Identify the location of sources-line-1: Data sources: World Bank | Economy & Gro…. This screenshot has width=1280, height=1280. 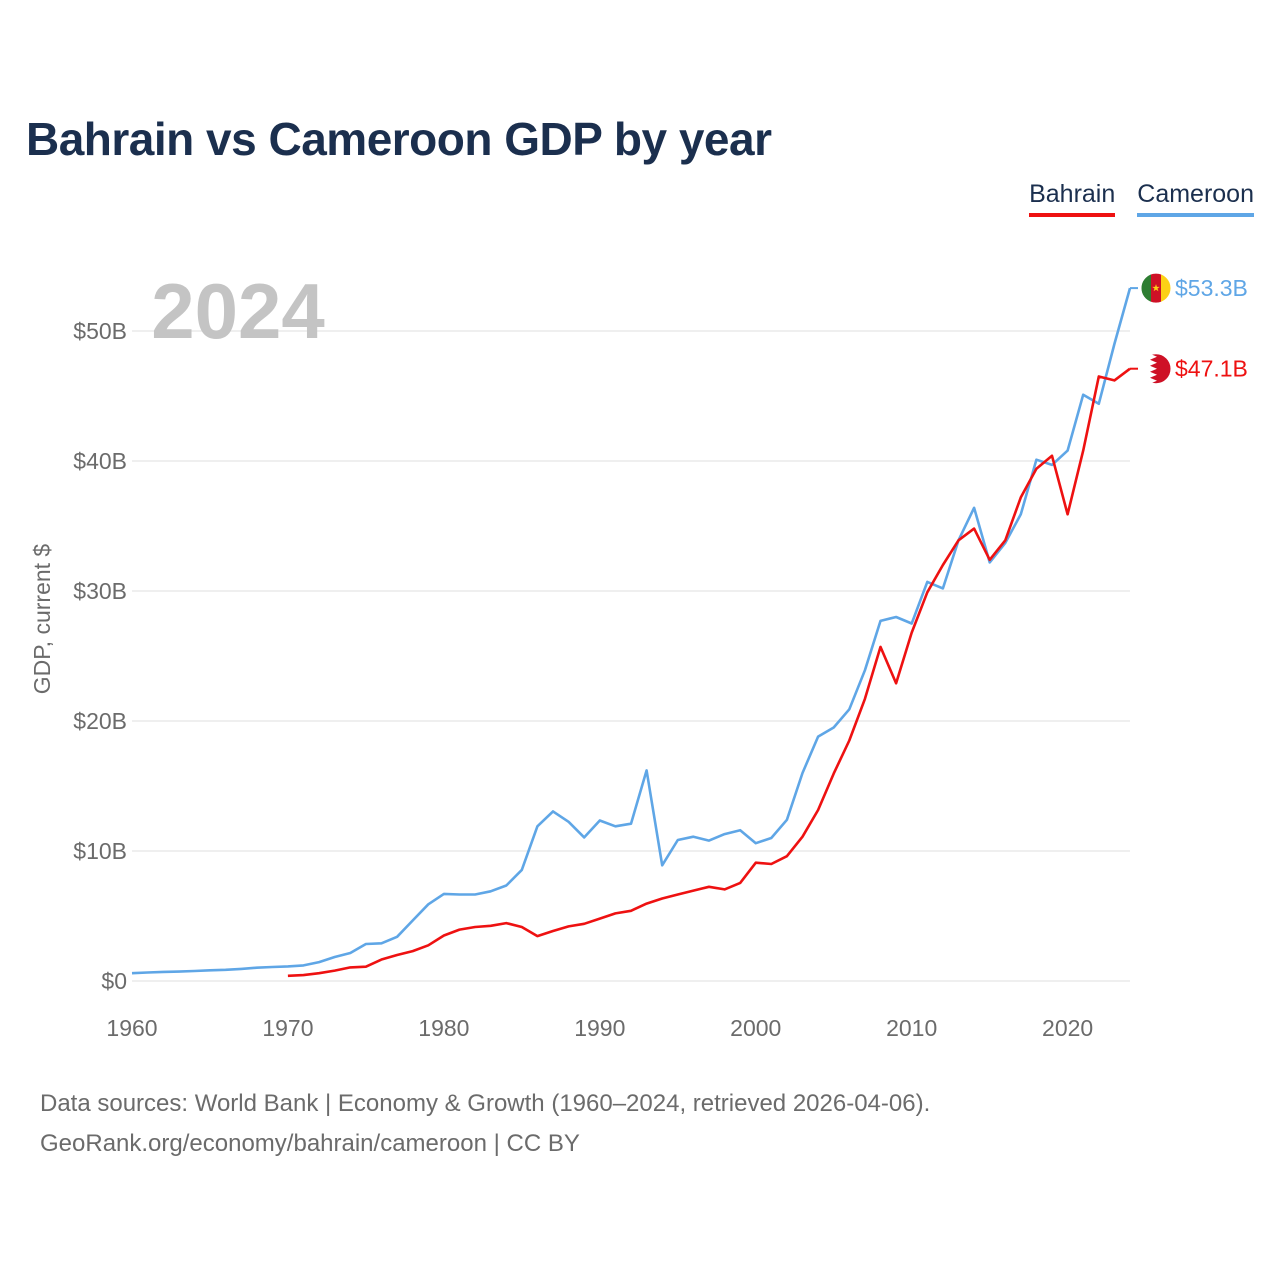
(485, 1103).